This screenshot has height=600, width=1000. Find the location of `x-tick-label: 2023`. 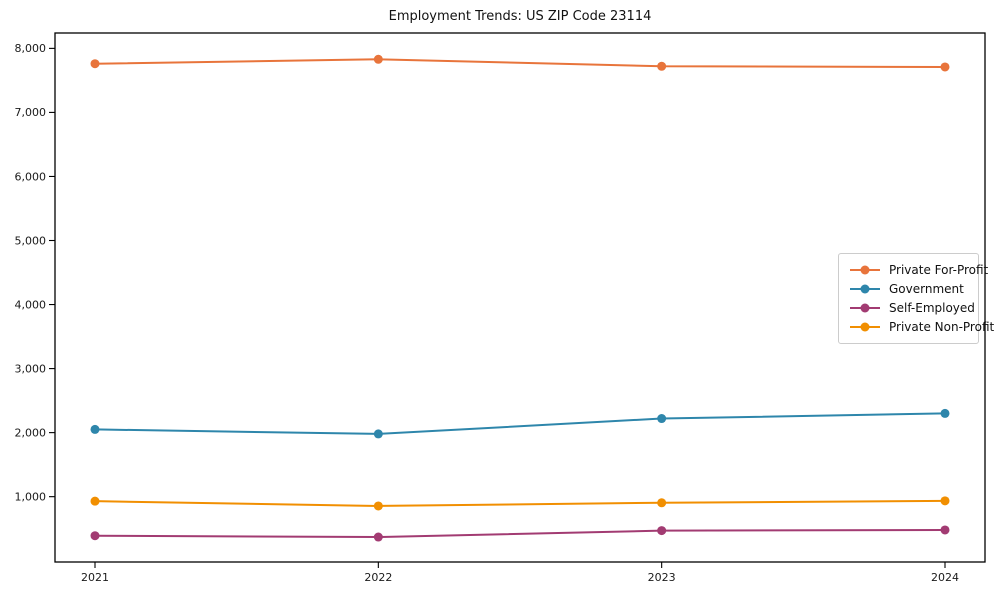

x-tick-label: 2023 is located at coordinates (662, 577).